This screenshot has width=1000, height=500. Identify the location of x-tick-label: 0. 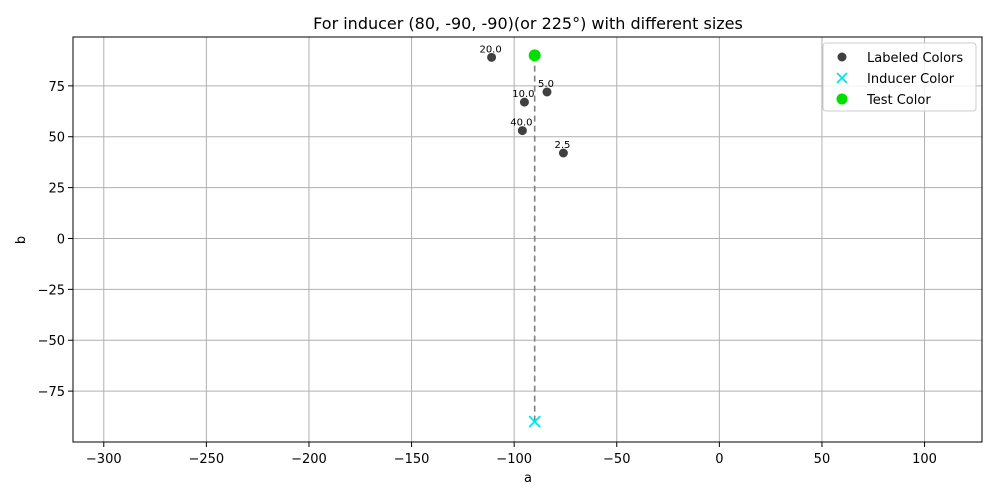
(719, 459).